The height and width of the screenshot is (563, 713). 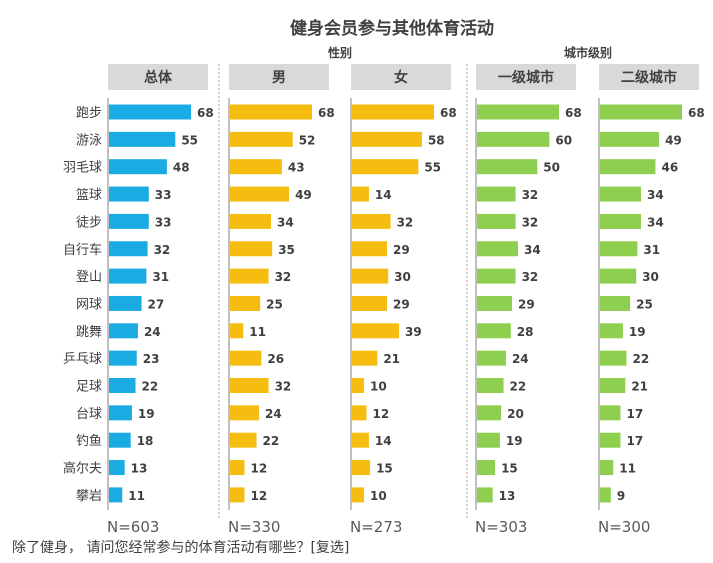 What do you see at coordinates (89, 414) in the screenshot?
I see `category-label: 台球` at bounding box center [89, 414].